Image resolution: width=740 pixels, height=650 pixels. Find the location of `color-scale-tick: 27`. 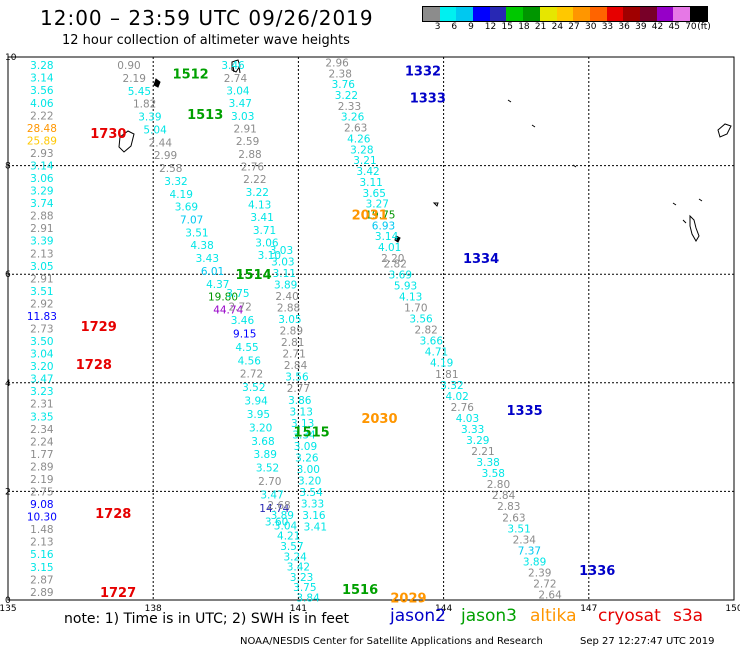

color-scale-tick: 27 is located at coordinates (574, 27).